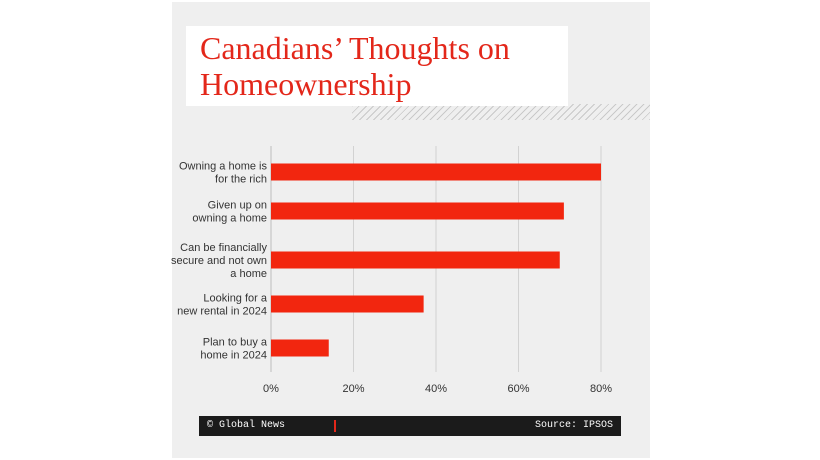 This screenshot has height=460, width=820. Describe the element at coordinates (223, 173) in the screenshot. I see `category-label: Owning a home is for the rich` at that location.